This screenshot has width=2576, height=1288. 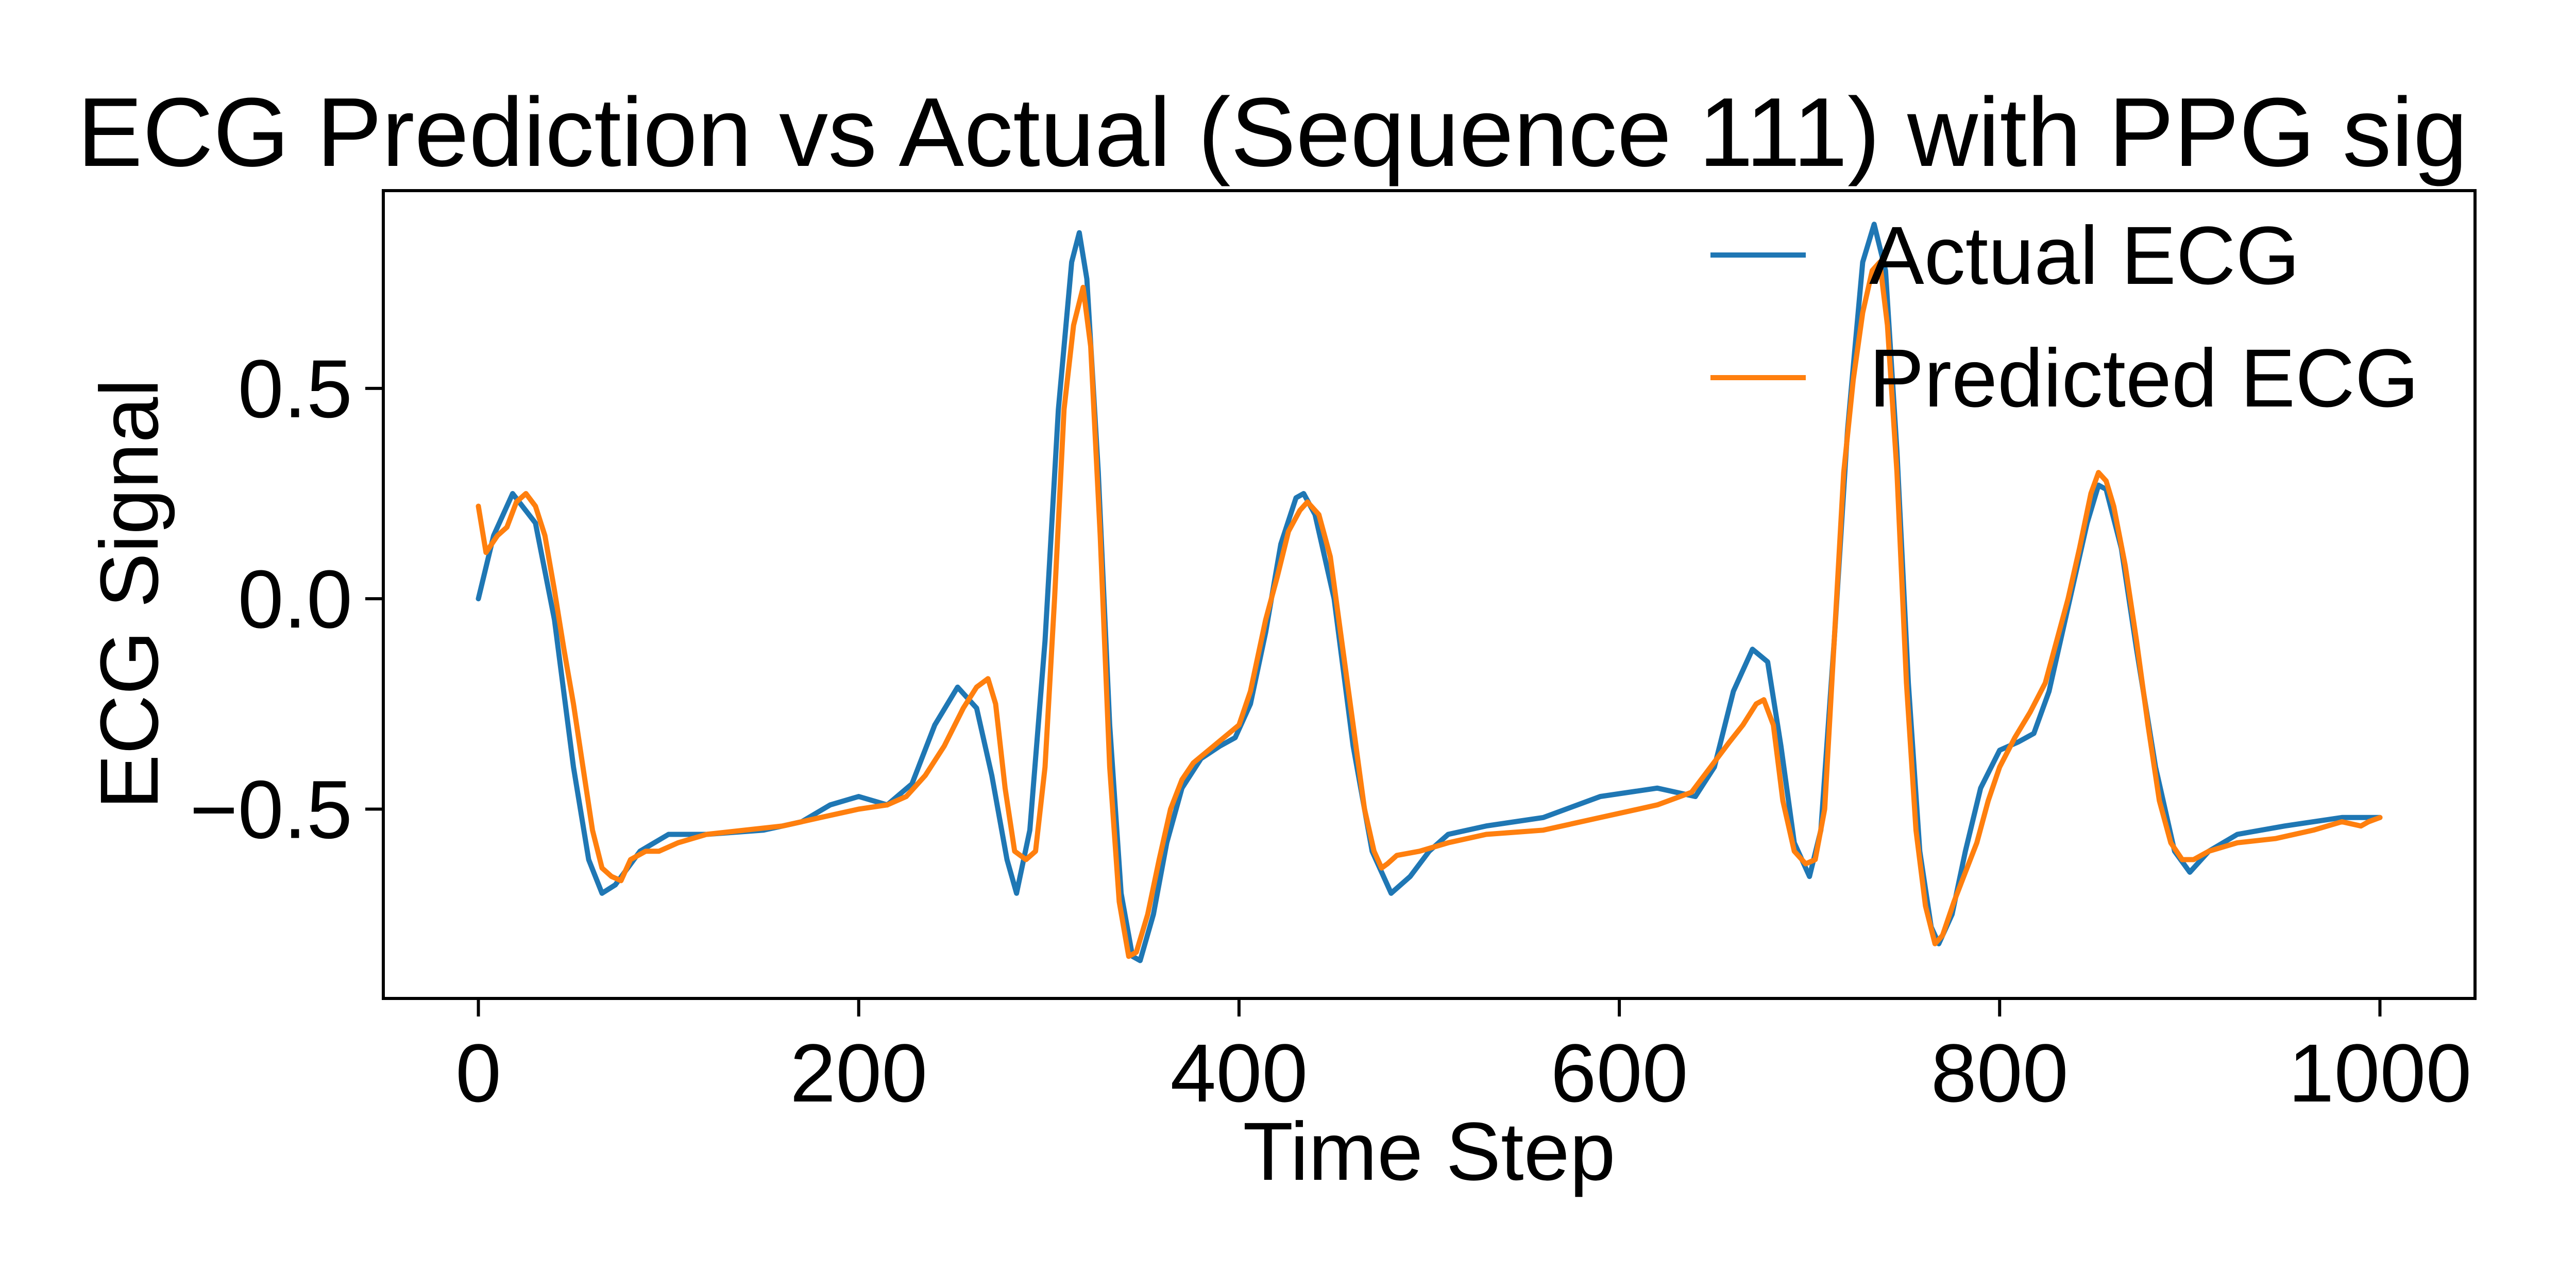 I want to click on x-tick-label: 800, so click(x=2000, y=1073).